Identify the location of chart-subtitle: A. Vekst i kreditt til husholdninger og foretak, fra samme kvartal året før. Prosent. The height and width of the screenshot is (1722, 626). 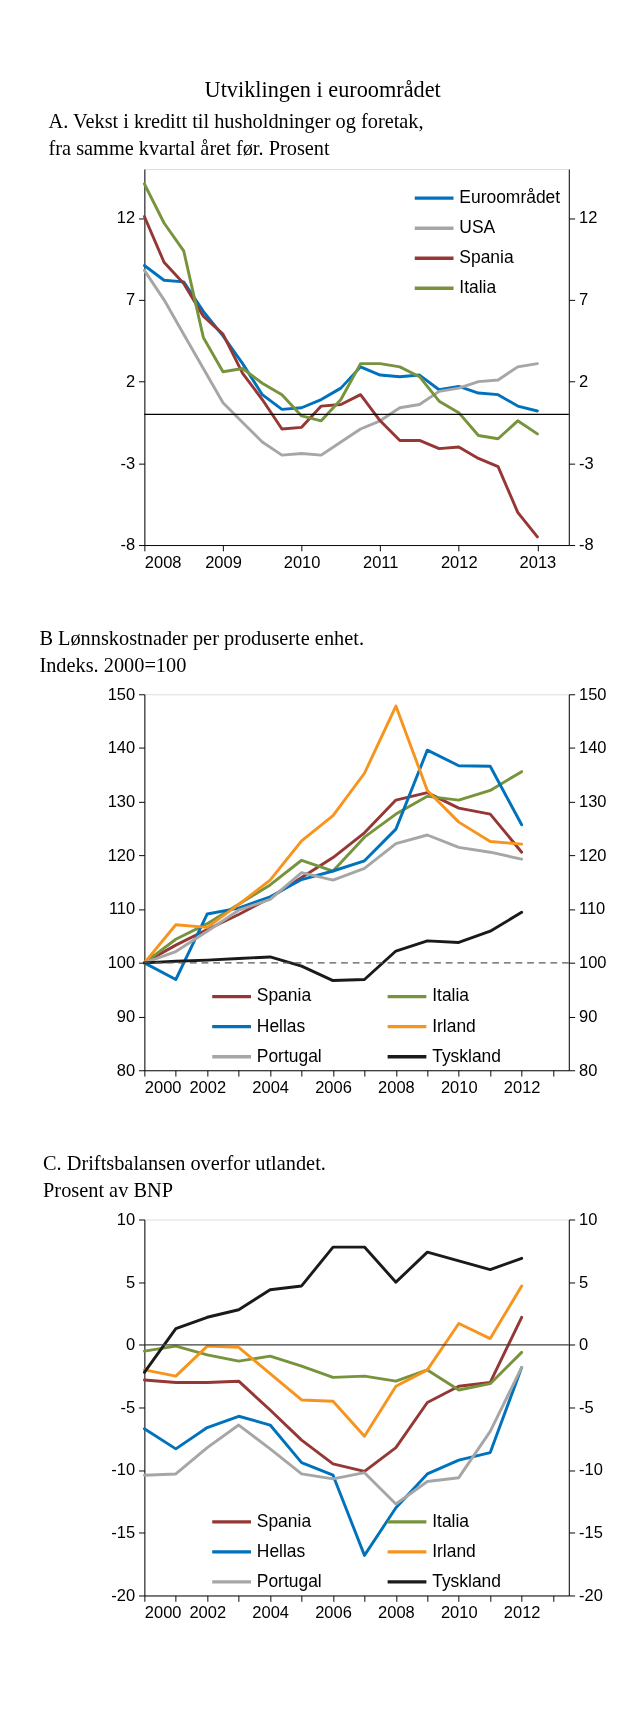
(236, 135).